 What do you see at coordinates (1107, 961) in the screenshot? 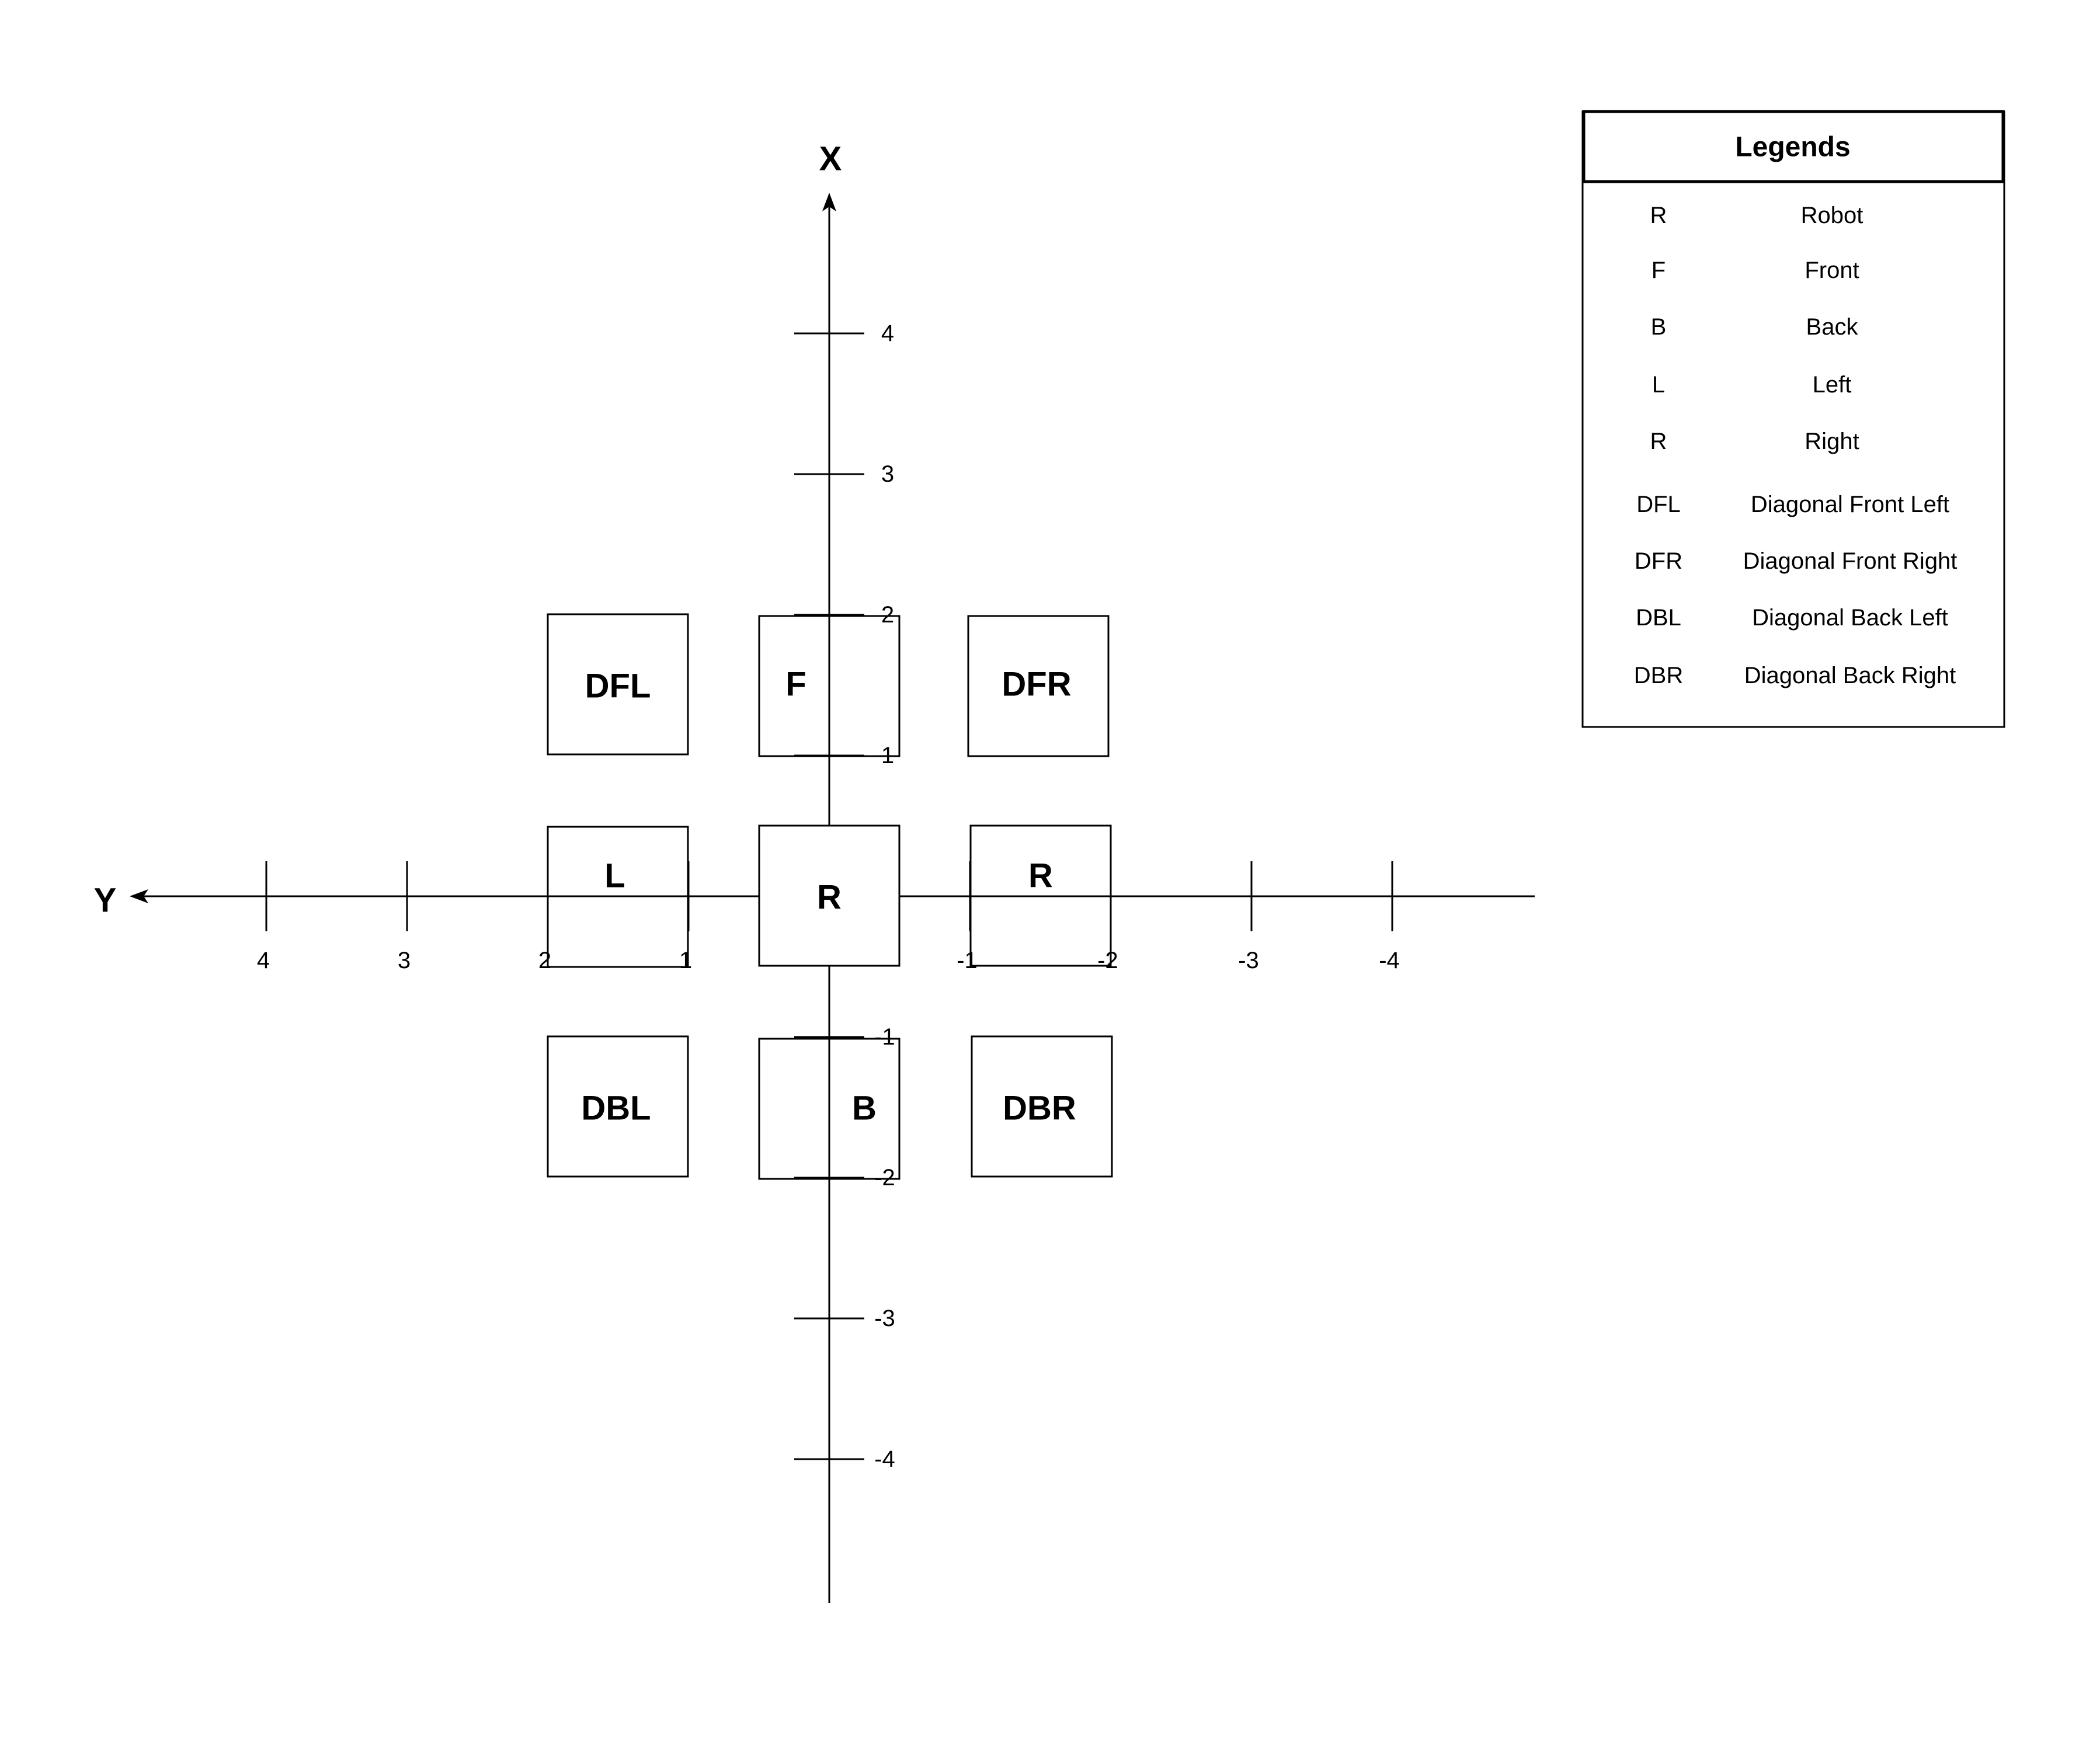
I see `y-tick-label: -2` at bounding box center [1107, 961].